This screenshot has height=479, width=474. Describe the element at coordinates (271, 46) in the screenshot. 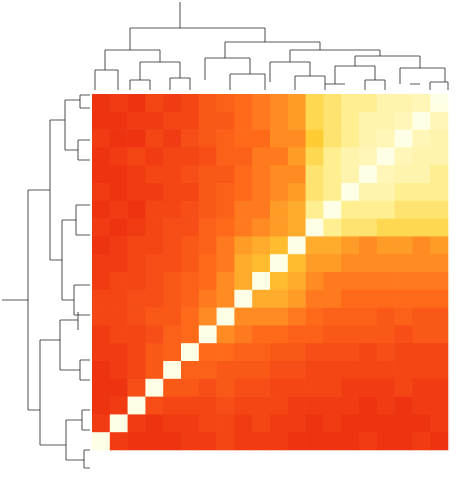

I see `dendrogram-branches` at that location.